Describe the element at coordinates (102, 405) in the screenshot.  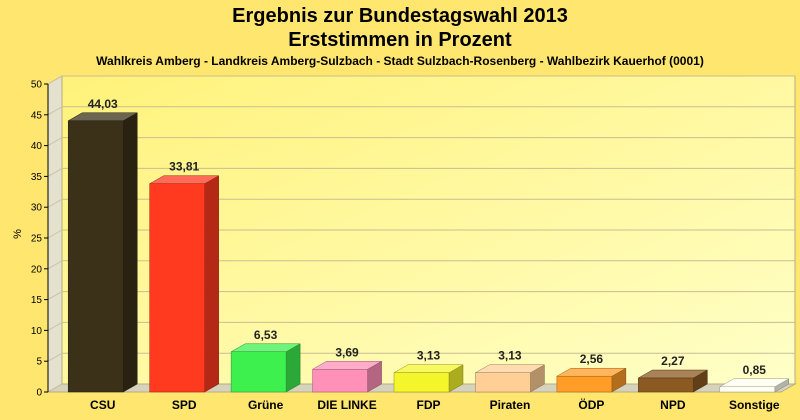
I see `x-category-label: CSU` at that location.